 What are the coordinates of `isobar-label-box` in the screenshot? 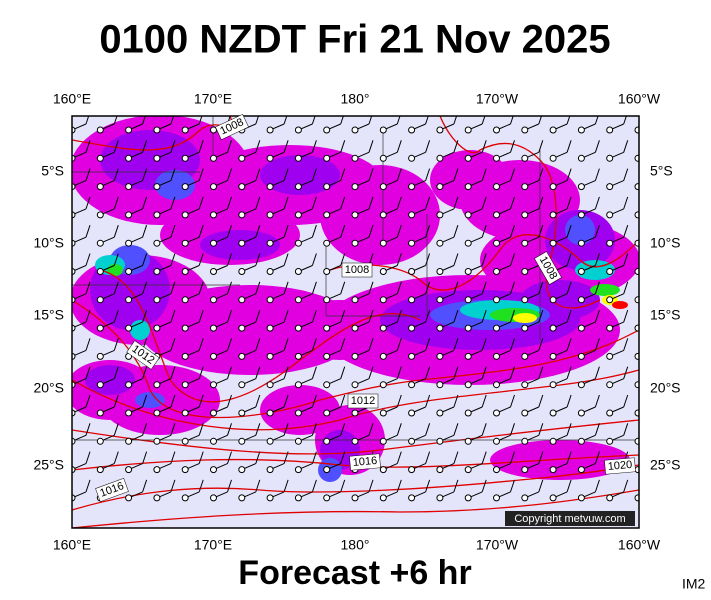 It's located at (357, 270).